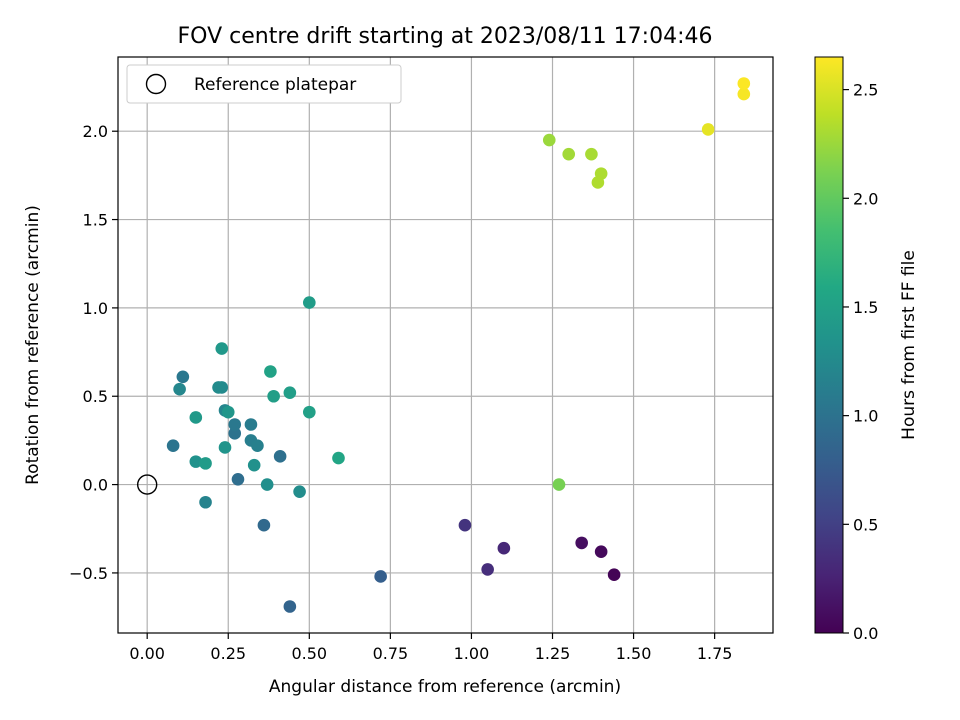 The image size is (960, 720). Describe the element at coordinates (147, 484) in the screenshot. I see `reference-platepar-marker` at that location.